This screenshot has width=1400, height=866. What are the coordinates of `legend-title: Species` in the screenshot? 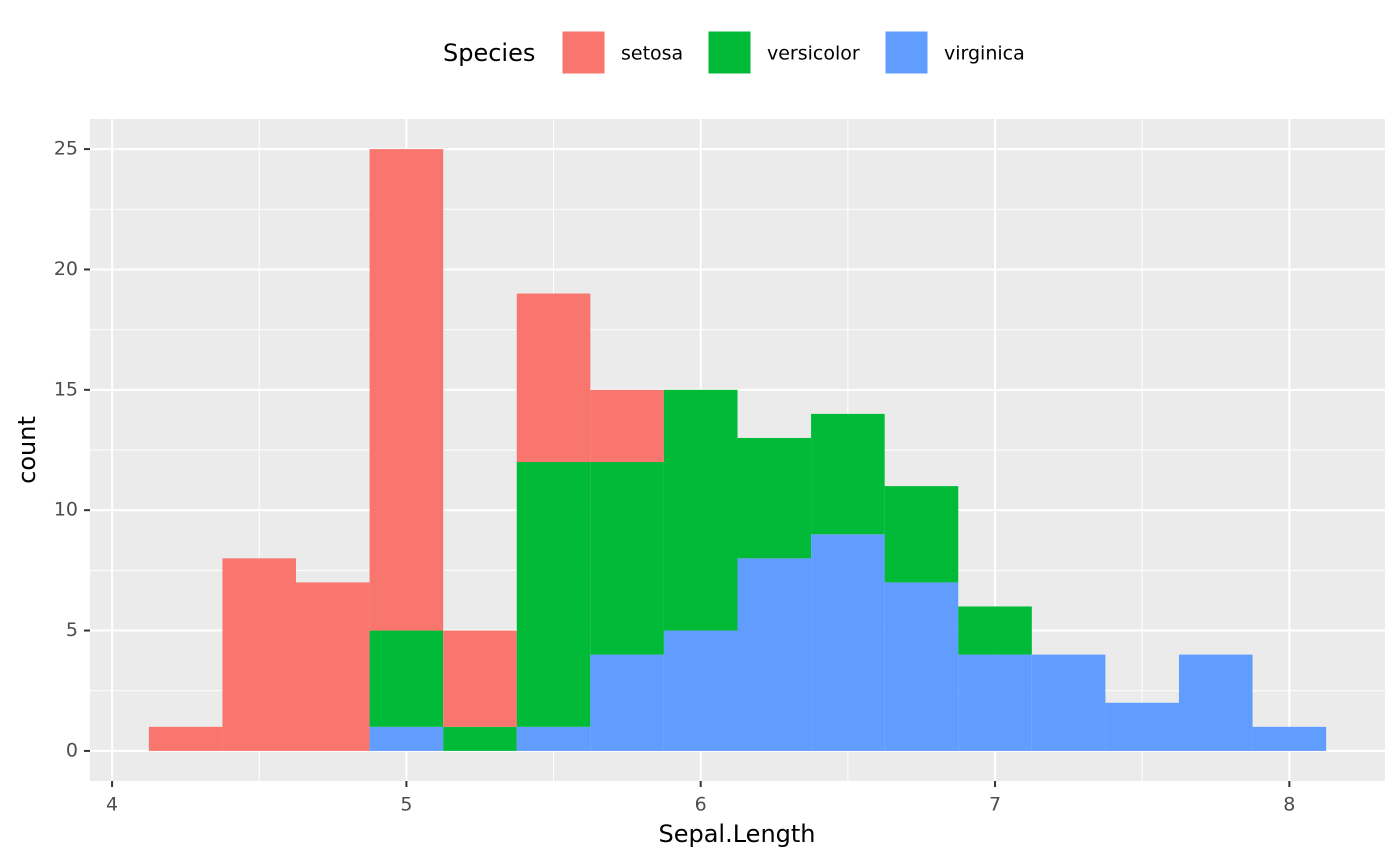 It's located at (489, 53).